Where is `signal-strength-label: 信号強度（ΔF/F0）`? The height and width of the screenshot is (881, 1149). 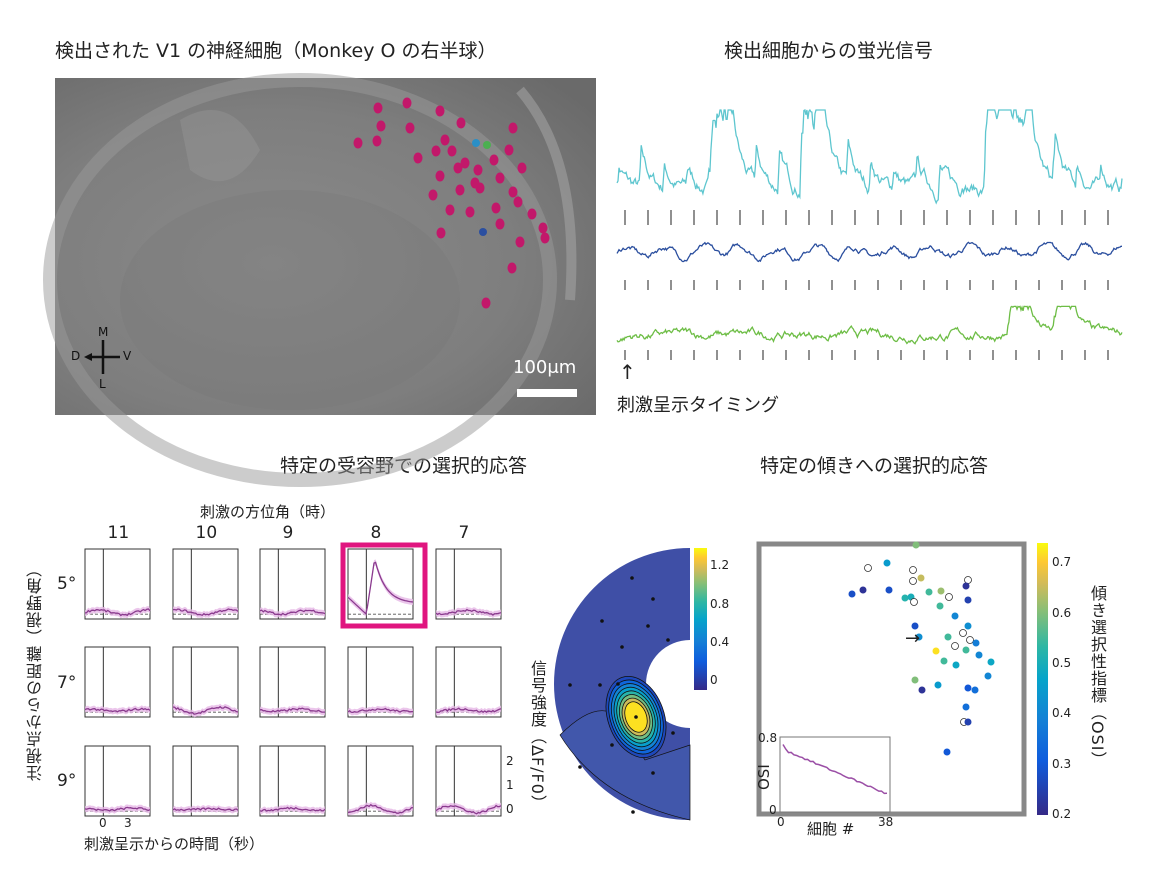 signal-strength-label: 信号強度（ΔF/F0） is located at coordinates (537, 736).